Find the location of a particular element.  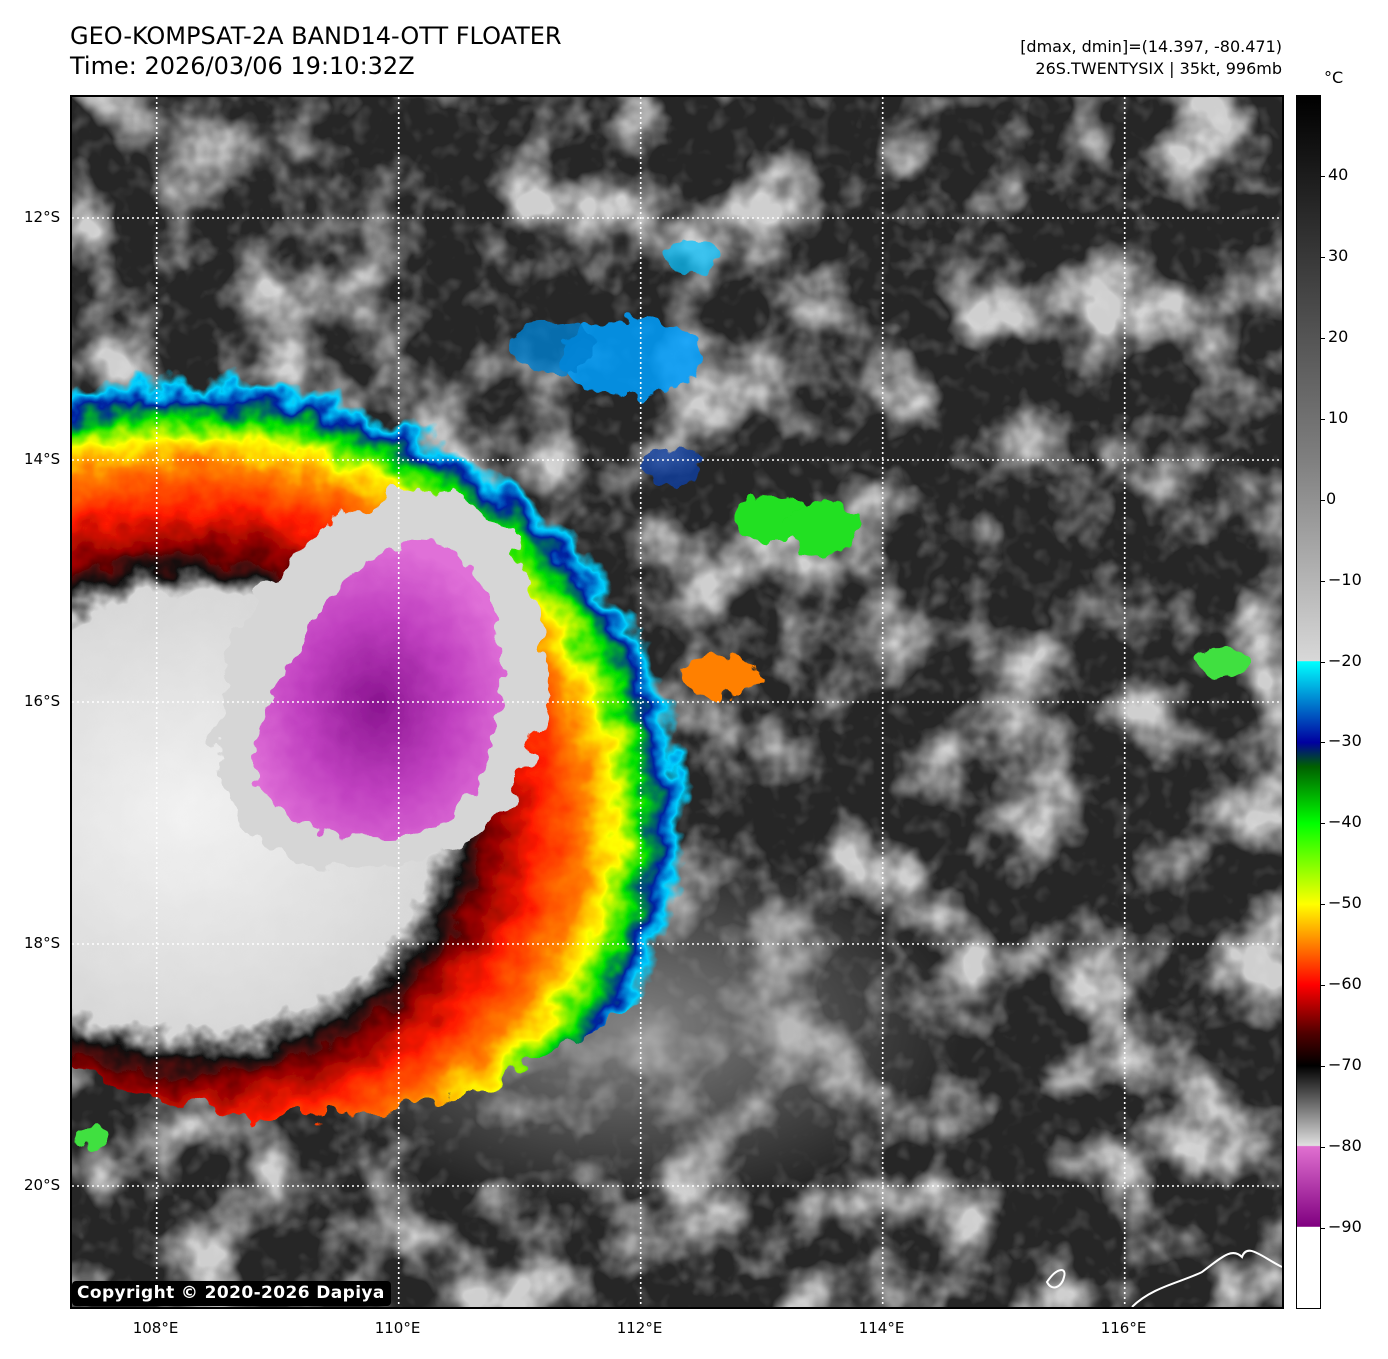

colorbar-tick-label: −50 is located at coordinates (1345, 903).